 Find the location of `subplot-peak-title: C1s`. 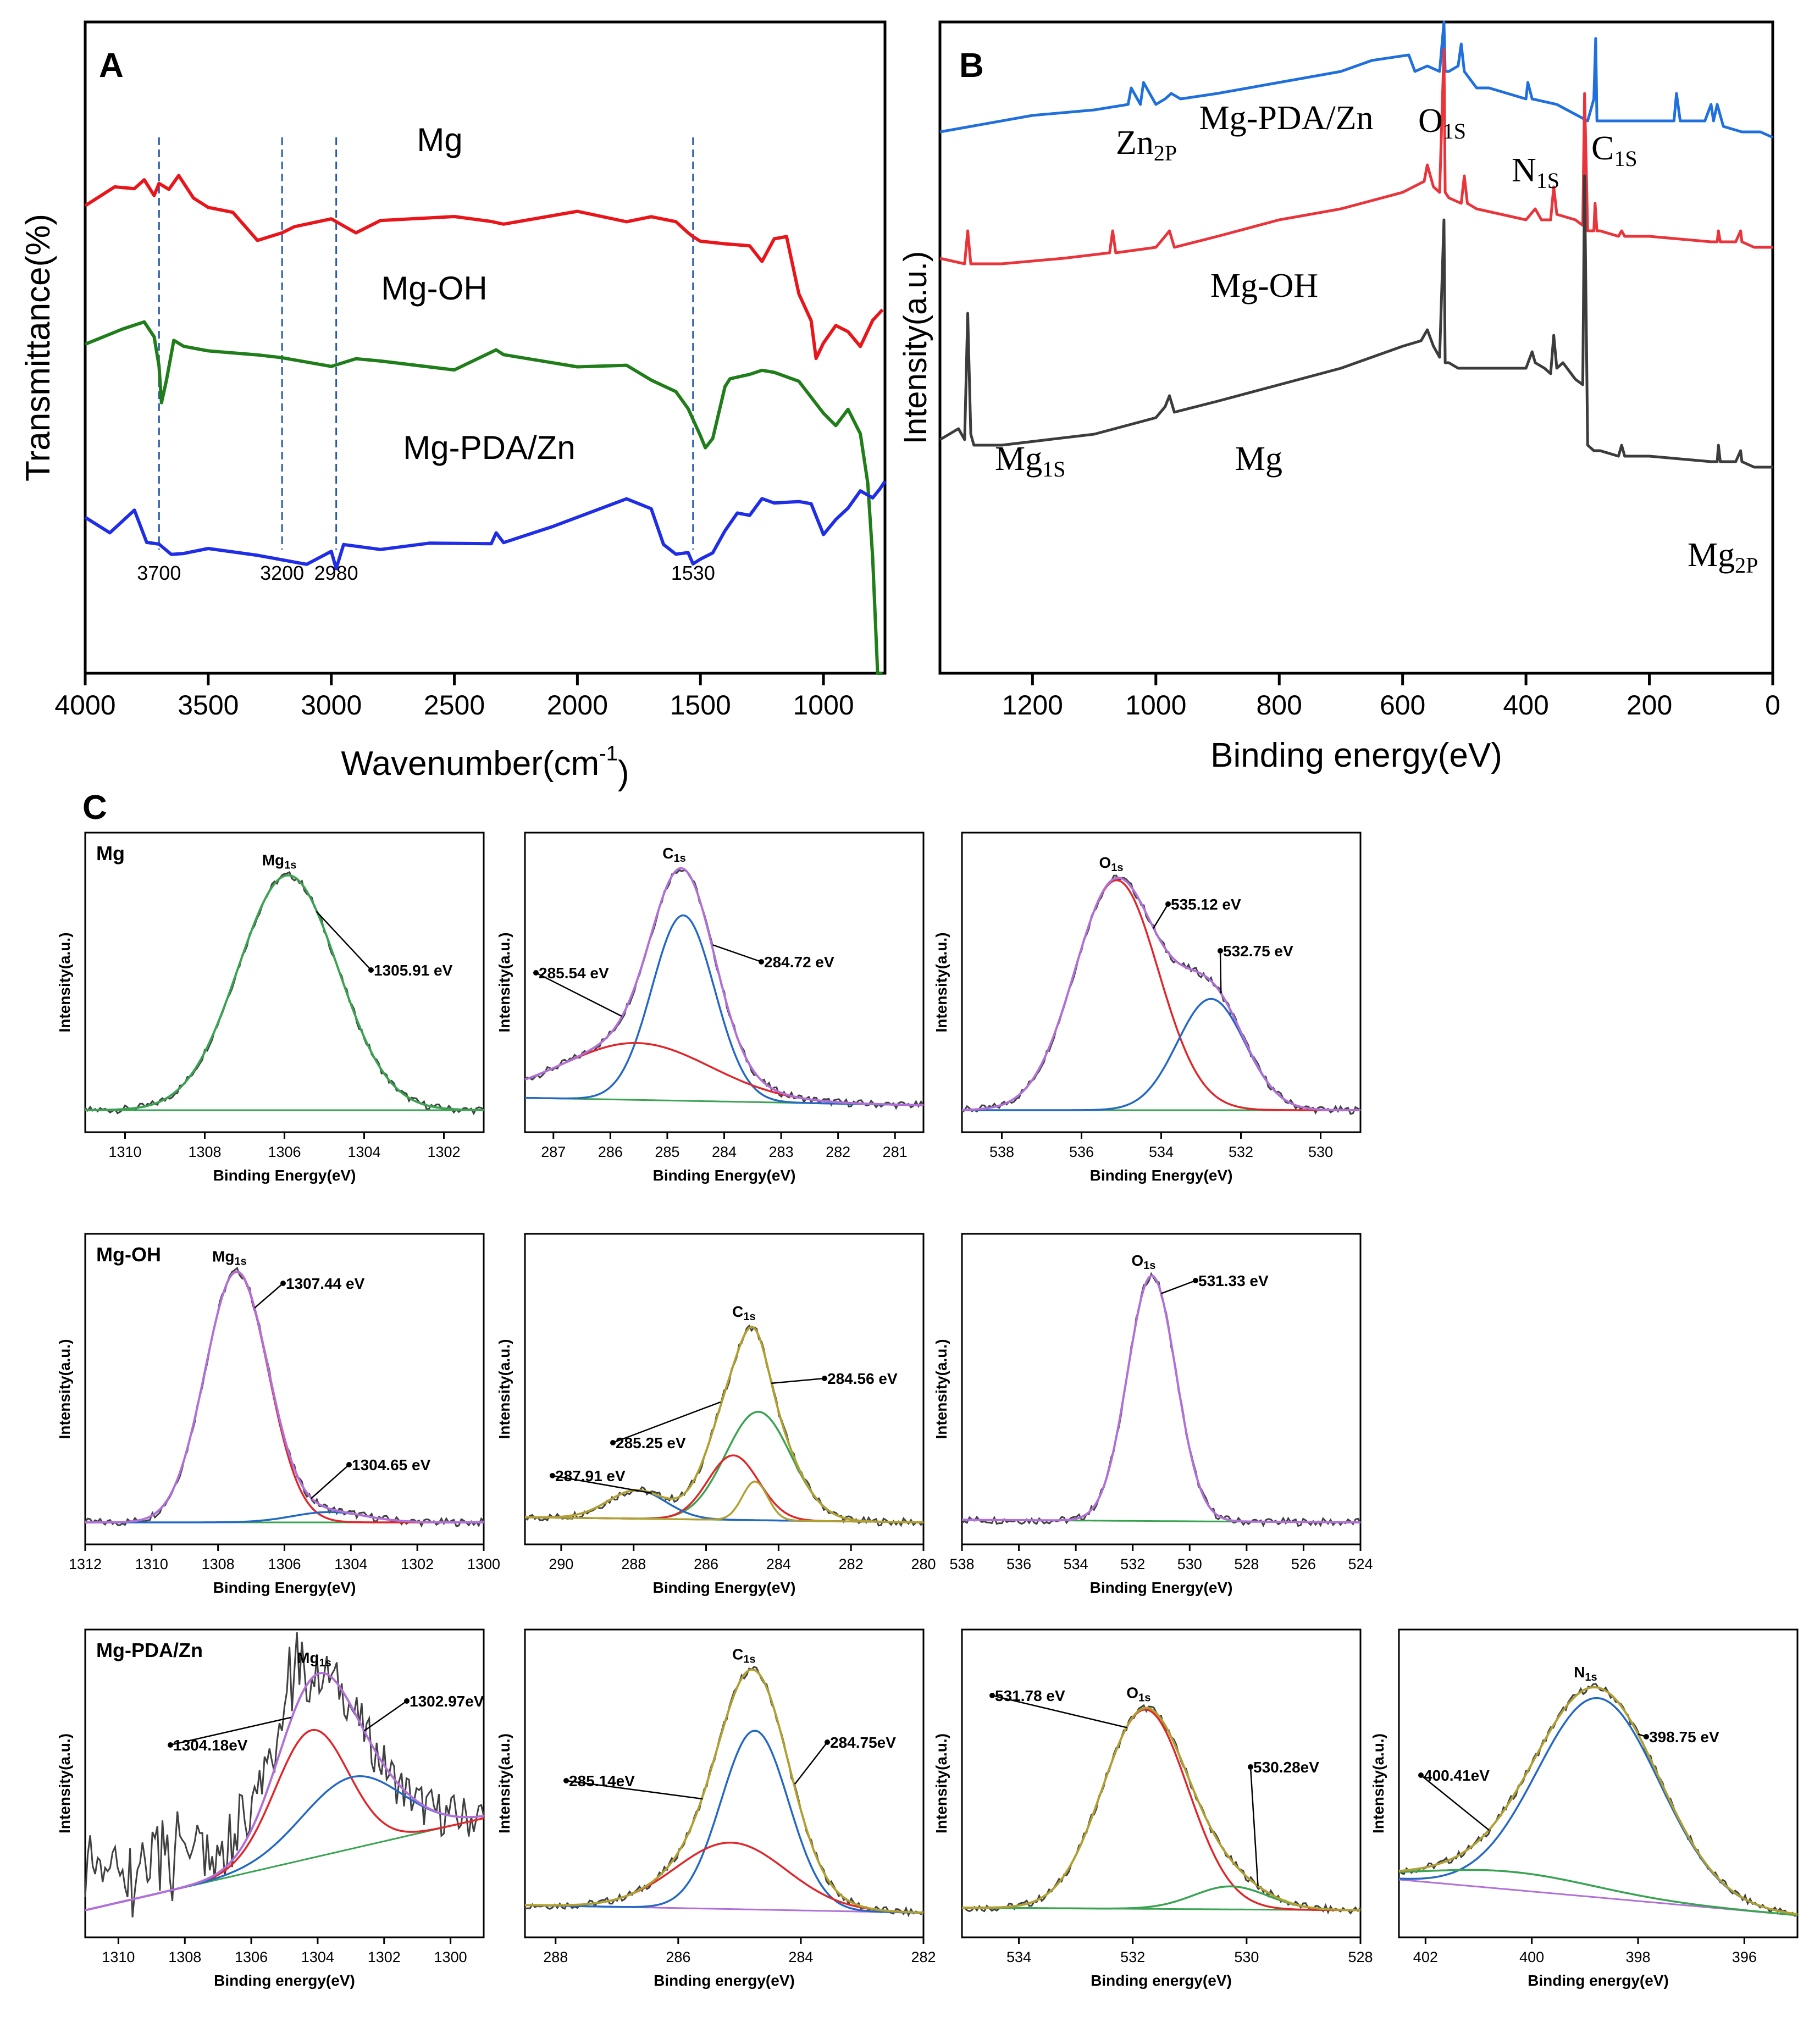

subplot-peak-title: C1s is located at coordinates (743, 1656).